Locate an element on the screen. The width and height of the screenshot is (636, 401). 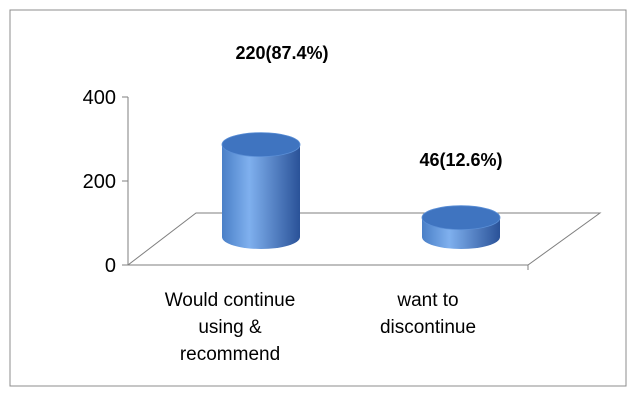
floor-plane is located at coordinates (364, 241).